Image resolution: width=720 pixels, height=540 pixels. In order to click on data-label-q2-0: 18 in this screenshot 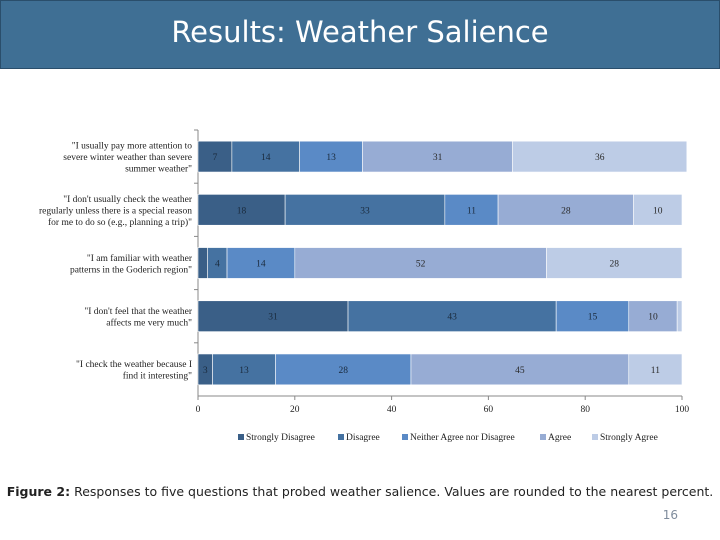, I will do `click(242, 211)`.